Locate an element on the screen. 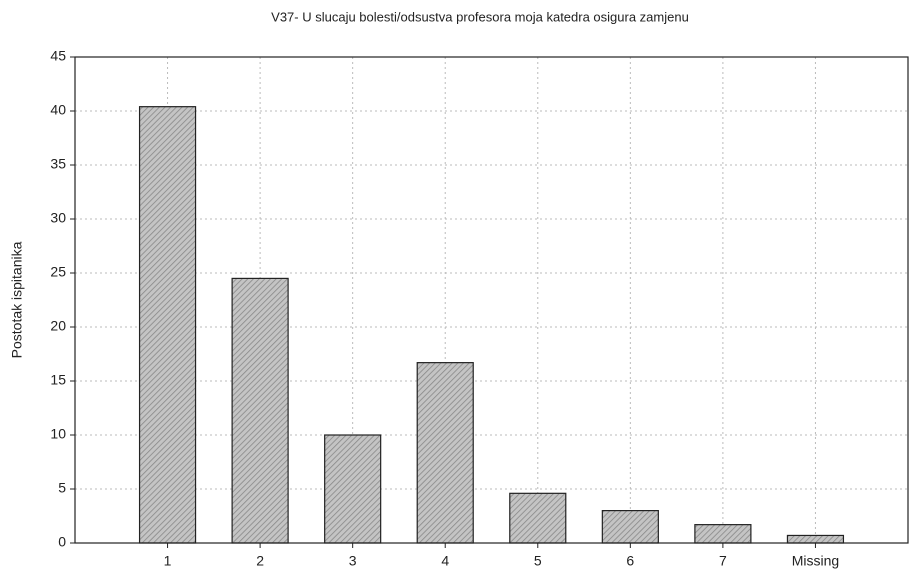 The width and height of the screenshot is (909, 571). x-tick-label: 1 is located at coordinates (168, 561).